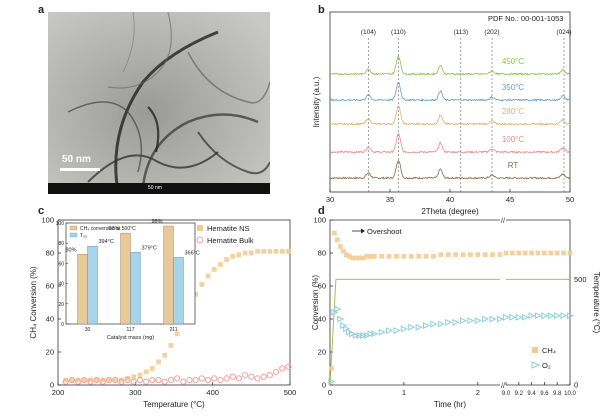 This screenshot has width=605, height=416. What do you see at coordinates (73, 235) in the screenshot?
I see `inset-legend-marker-t50` at bounding box center [73, 235].